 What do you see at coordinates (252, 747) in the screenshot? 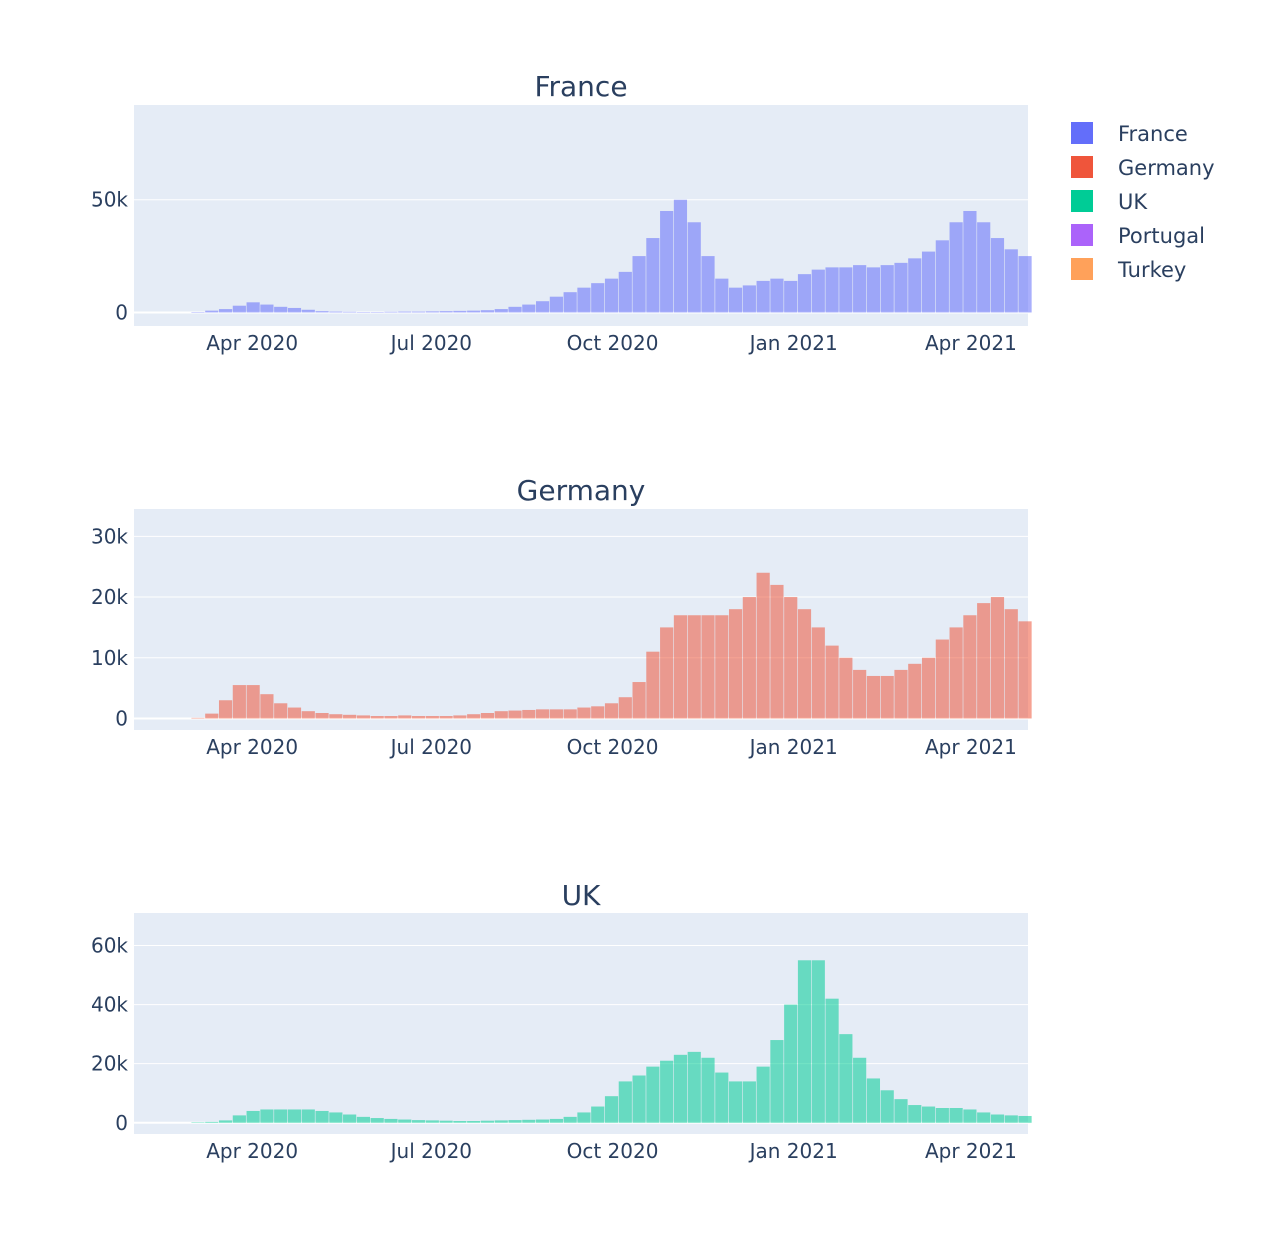
I see `x-tick-label: Apr 2020` at bounding box center [252, 747].